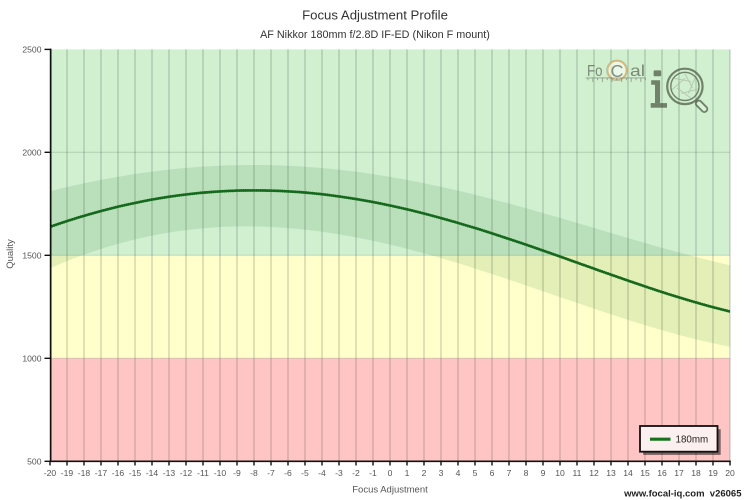  I want to click on svg-text: 1, so click(407, 473).